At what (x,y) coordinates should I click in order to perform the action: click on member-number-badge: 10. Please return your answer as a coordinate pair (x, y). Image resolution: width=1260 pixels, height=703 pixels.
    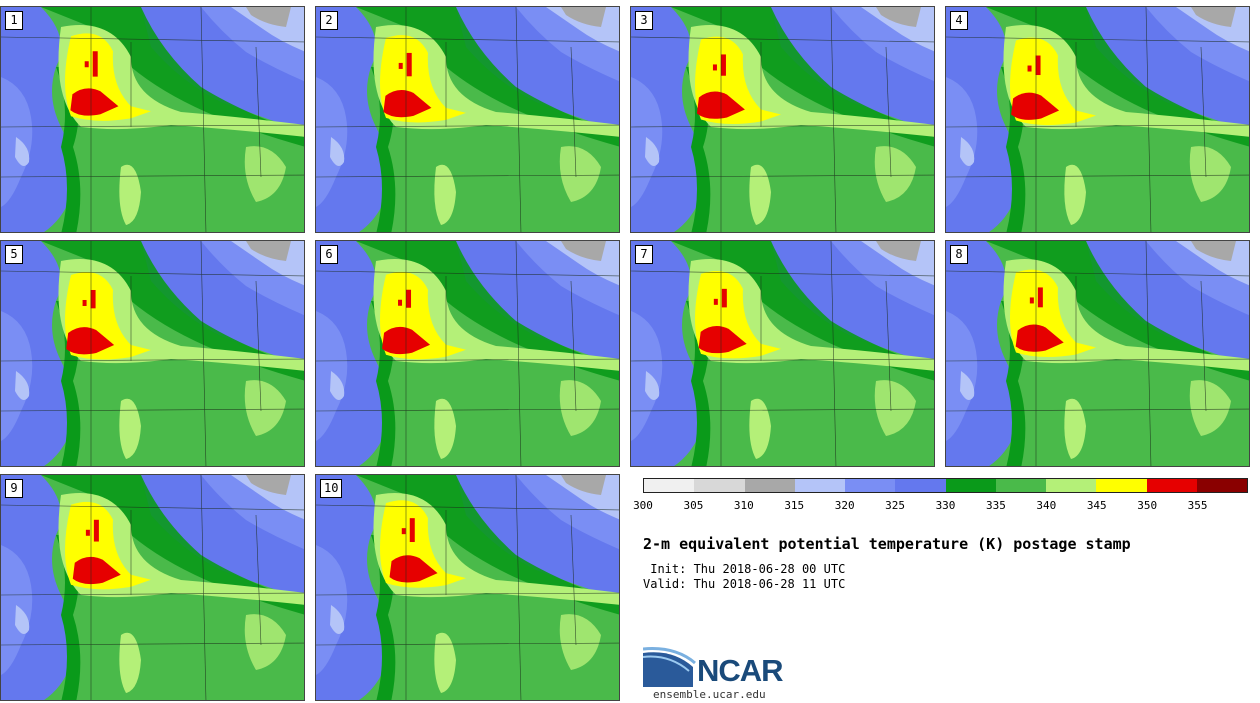
    Looking at the image, I should click on (331, 488).